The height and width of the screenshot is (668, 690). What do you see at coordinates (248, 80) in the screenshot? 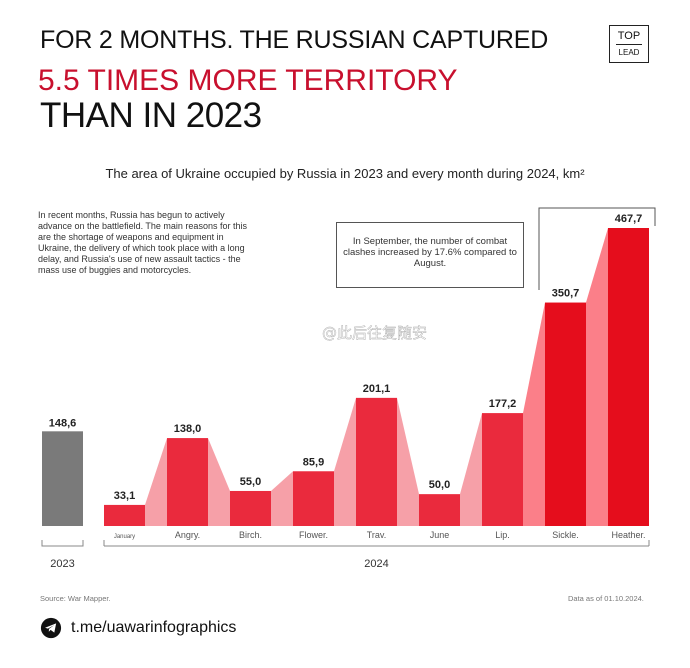
I see `headline-line-2: 5.5 TIMES MORE TERRITORY` at bounding box center [248, 80].